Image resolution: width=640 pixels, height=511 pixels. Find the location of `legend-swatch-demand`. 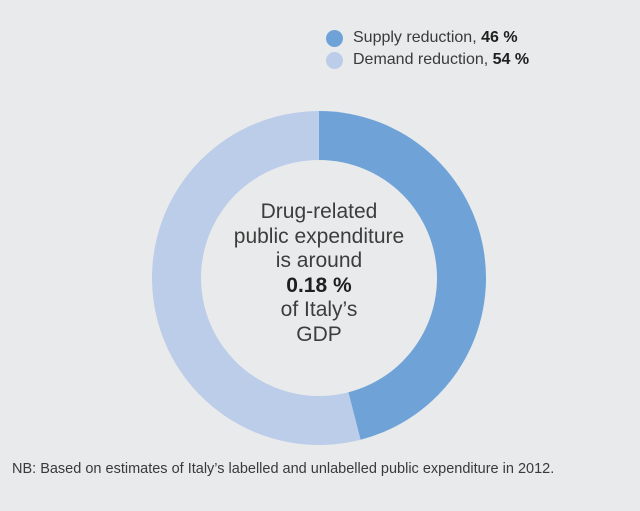

legend-swatch-demand is located at coordinates (334, 60).